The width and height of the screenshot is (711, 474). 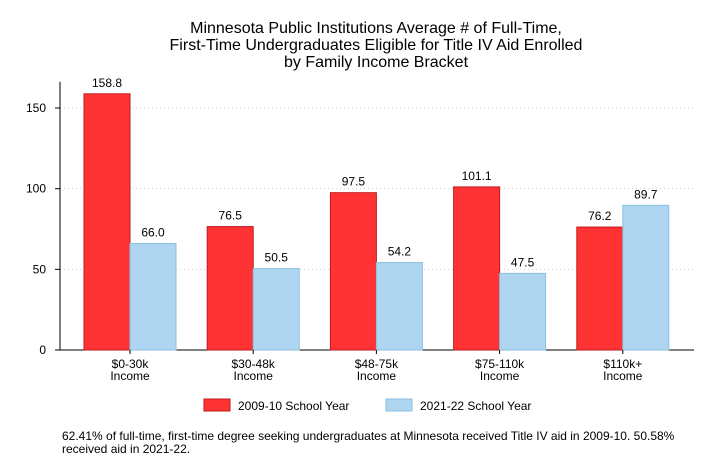 What do you see at coordinates (231, 216) in the screenshot?
I see `data-label: 76.5` at bounding box center [231, 216].